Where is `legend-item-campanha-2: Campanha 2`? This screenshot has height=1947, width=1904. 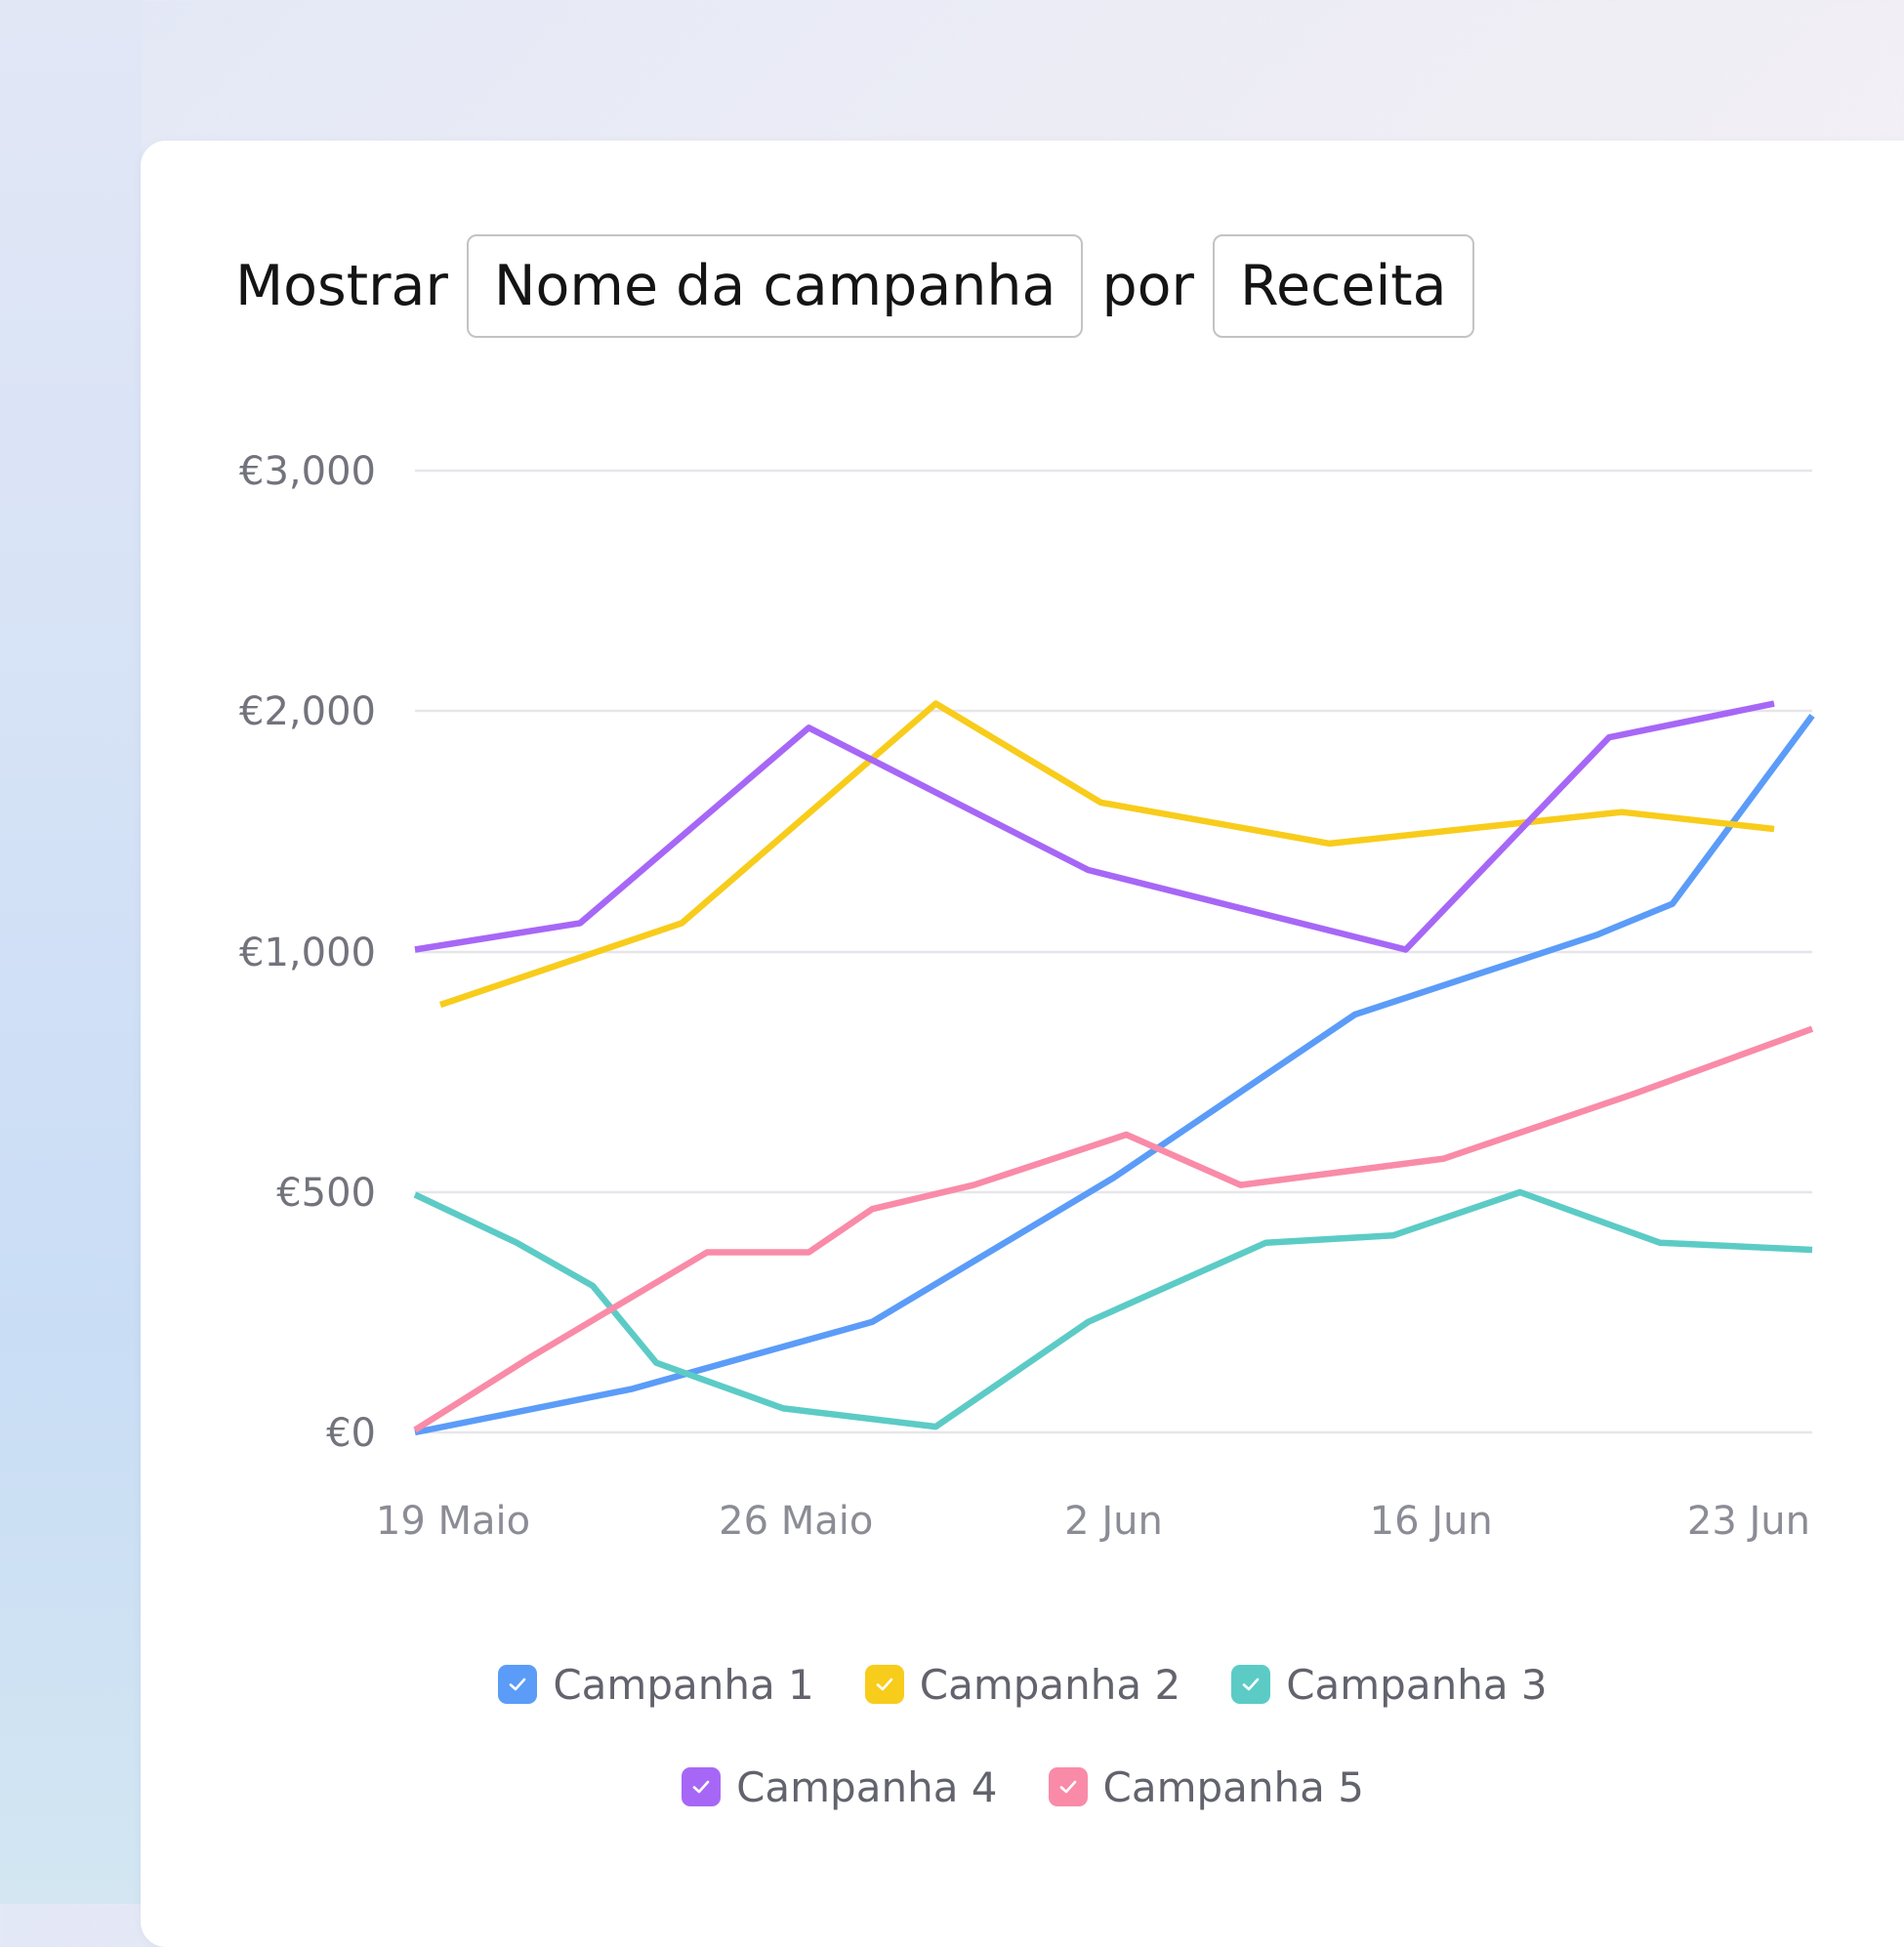
legend-item-campanha-2: Campanha 2 is located at coordinates (1022, 1684).